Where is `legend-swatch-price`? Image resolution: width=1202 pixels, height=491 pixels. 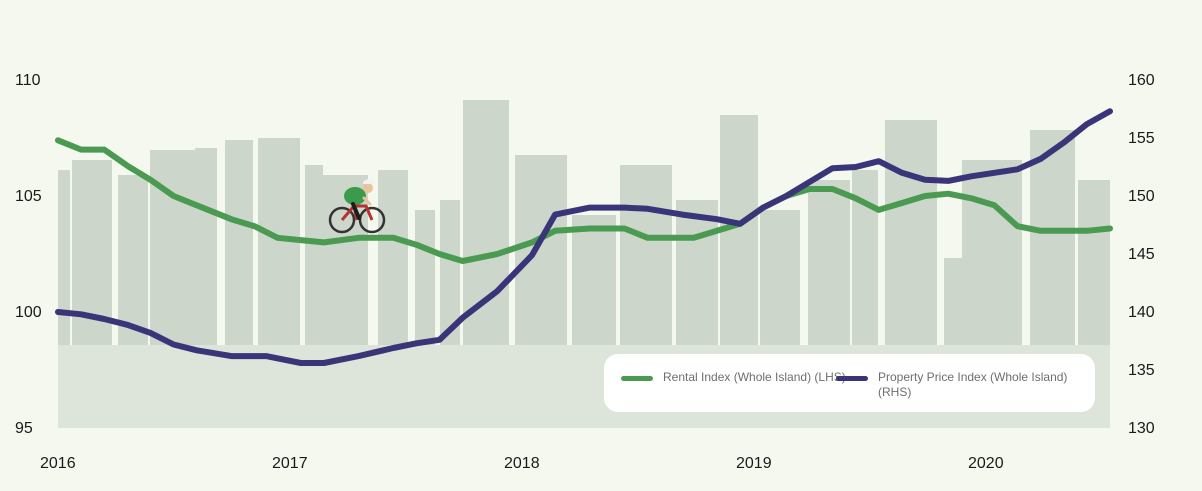
legend-swatch-price is located at coordinates (852, 378).